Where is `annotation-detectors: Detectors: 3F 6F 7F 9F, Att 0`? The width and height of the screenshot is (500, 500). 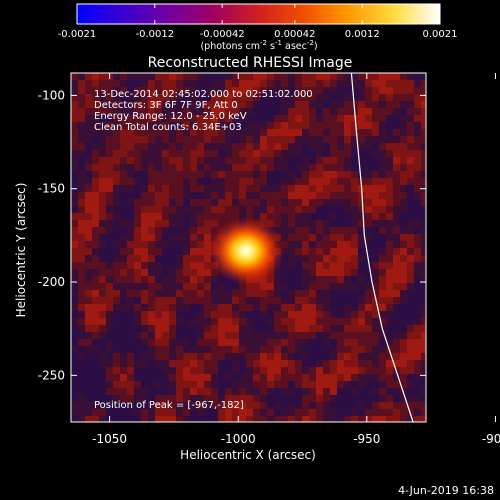 annotation-detectors: Detectors: 3F 6F 7F 9F, Att 0 is located at coordinates (166, 105).